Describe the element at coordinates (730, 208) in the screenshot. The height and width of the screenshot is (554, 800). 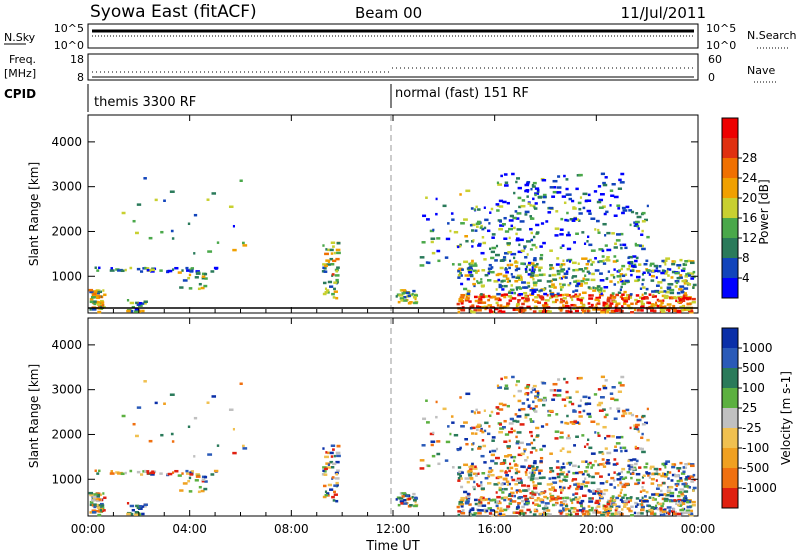
I see `colorbar-swatch` at that location.